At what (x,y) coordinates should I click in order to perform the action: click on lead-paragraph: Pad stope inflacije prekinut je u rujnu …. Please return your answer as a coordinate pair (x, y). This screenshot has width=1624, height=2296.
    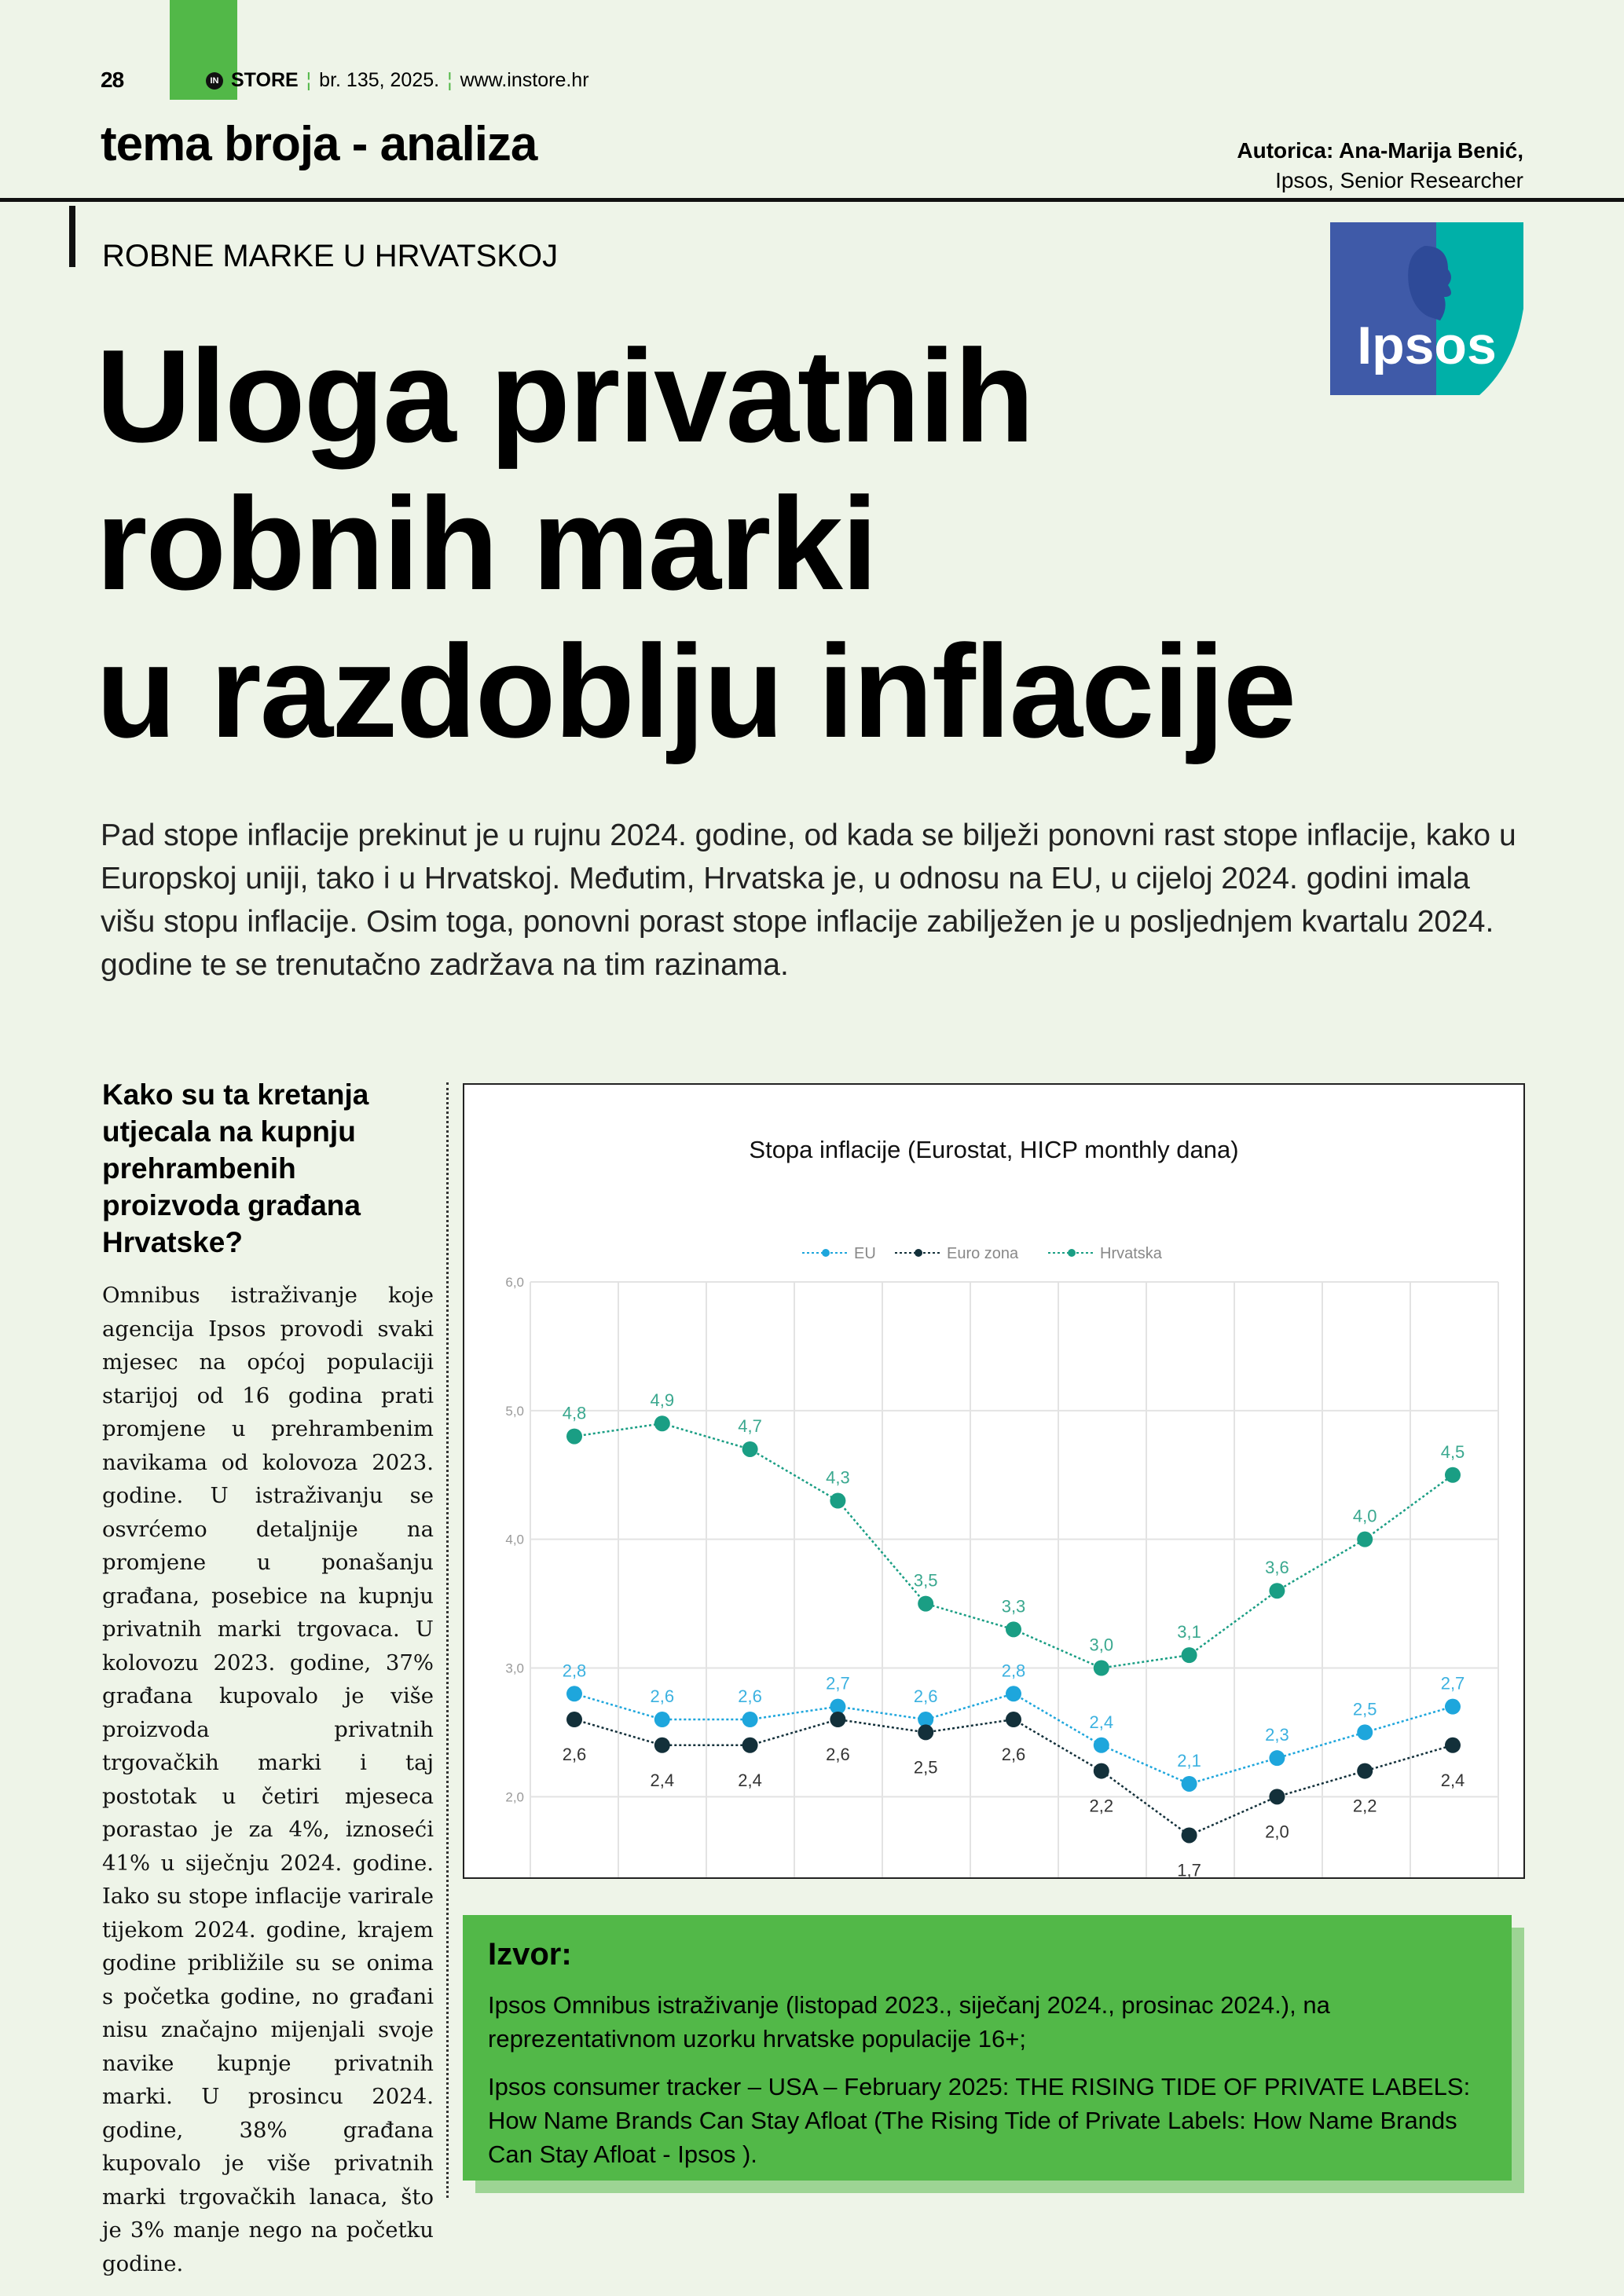
    Looking at the image, I should click on (809, 900).